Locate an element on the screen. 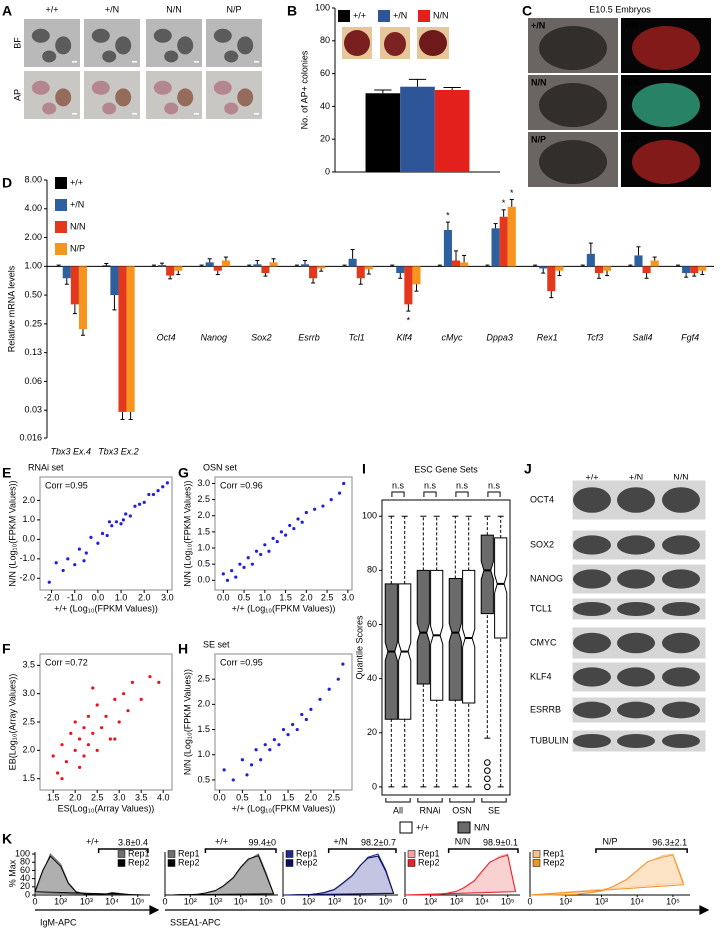 The image size is (721, 931). chart-title: RNAi set is located at coordinates (46, 467).